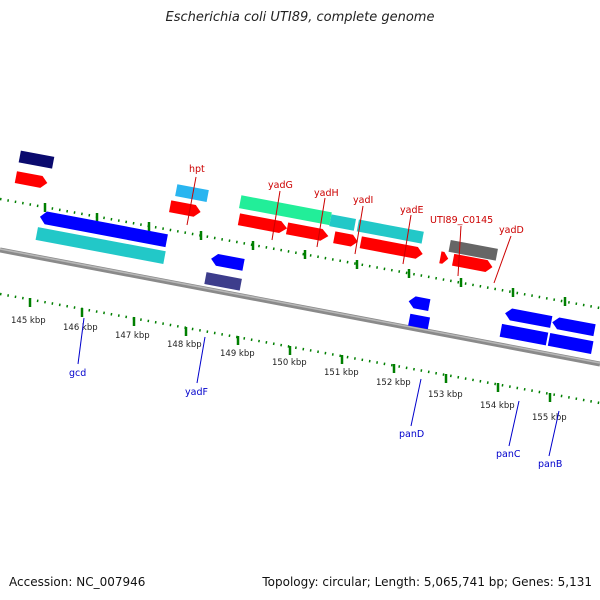 Image resolution: width=600 pixels, height=600 pixels. I want to click on map-title: Escherichia coli UTI89, complete genome, so click(300, 17).